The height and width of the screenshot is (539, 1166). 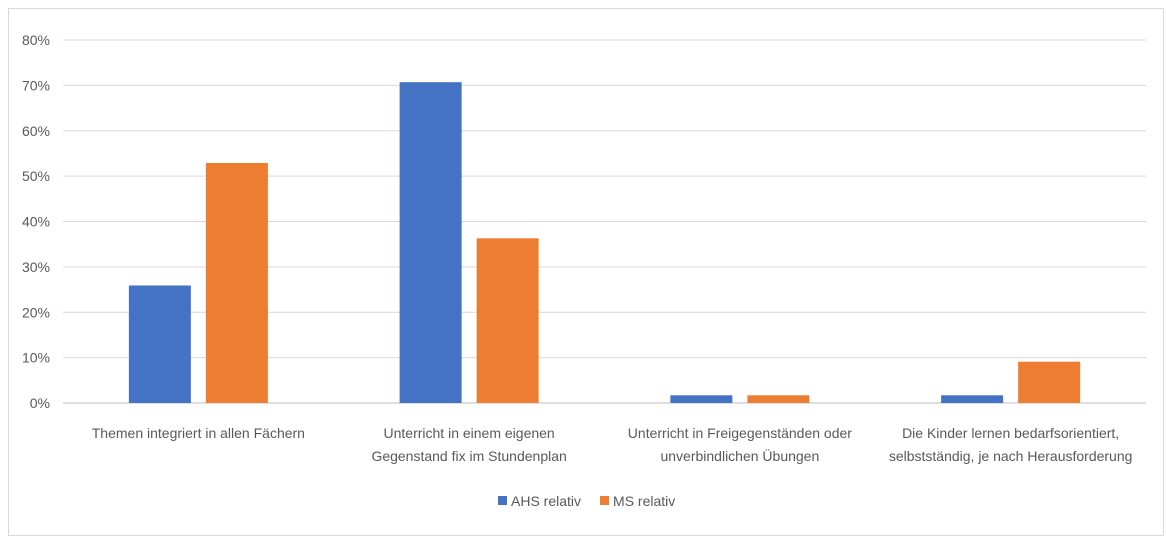 I want to click on category-label-line: selbstständig, je nach Herausforderung, so click(x=1011, y=456).